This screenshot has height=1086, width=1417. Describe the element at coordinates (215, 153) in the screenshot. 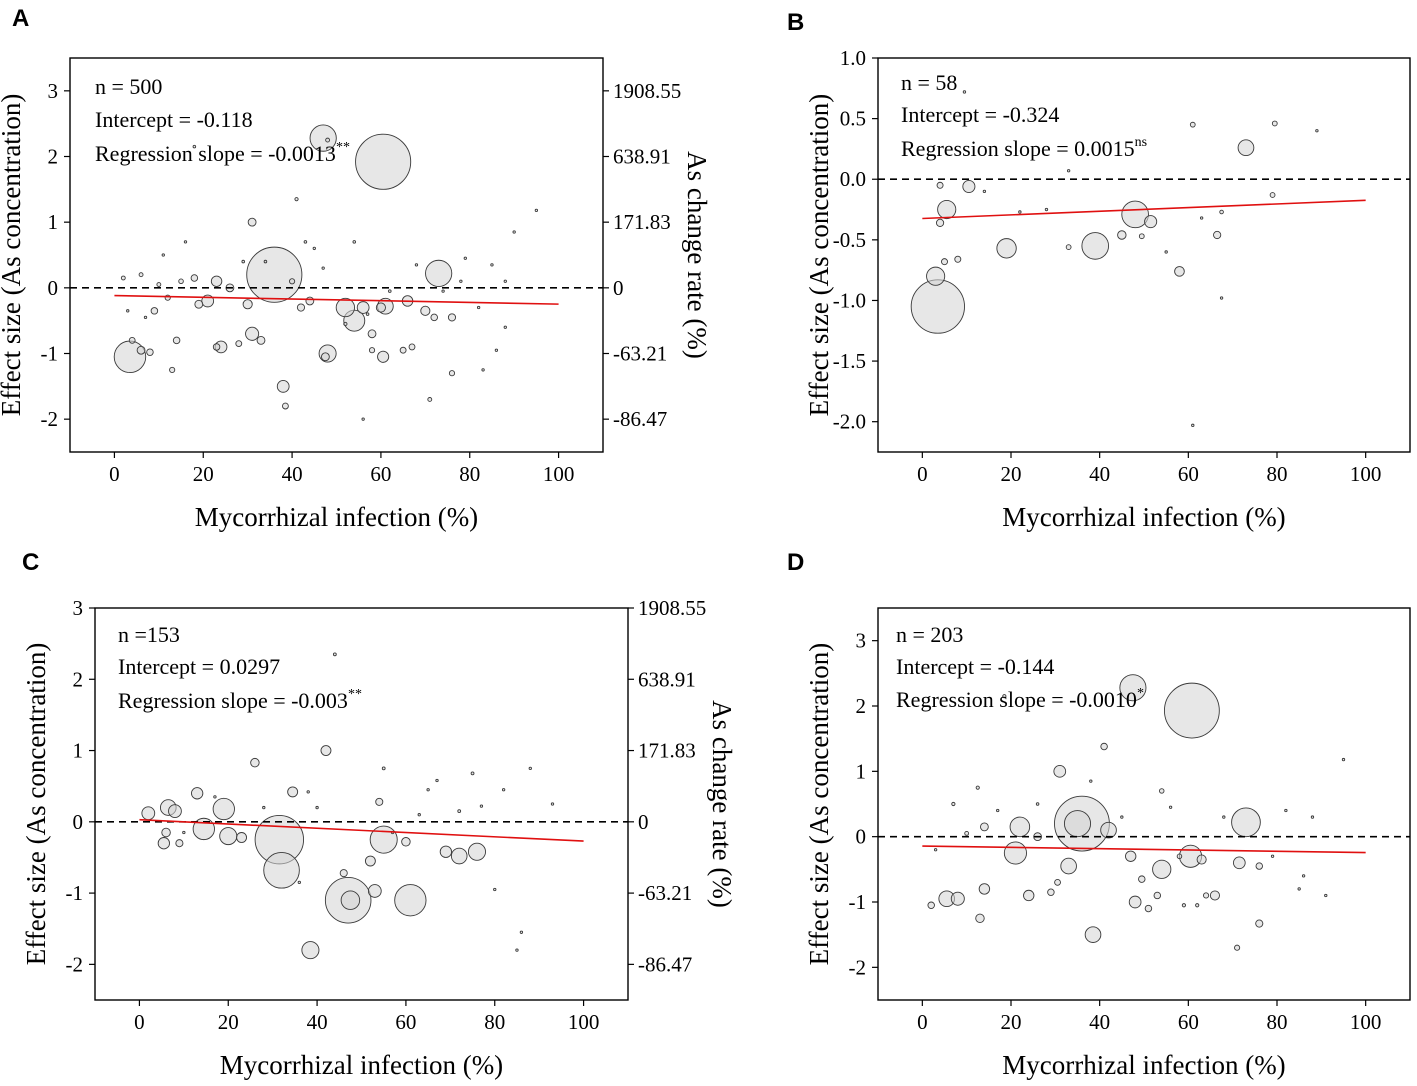

I see `slope-text: Regression slope = -0.0013` at that location.